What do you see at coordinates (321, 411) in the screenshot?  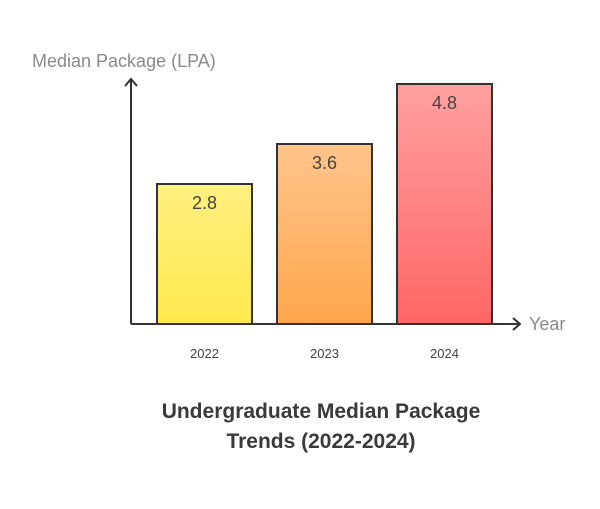 I see `chart-title-line-1: Undergraduate Median Package` at bounding box center [321, 411].